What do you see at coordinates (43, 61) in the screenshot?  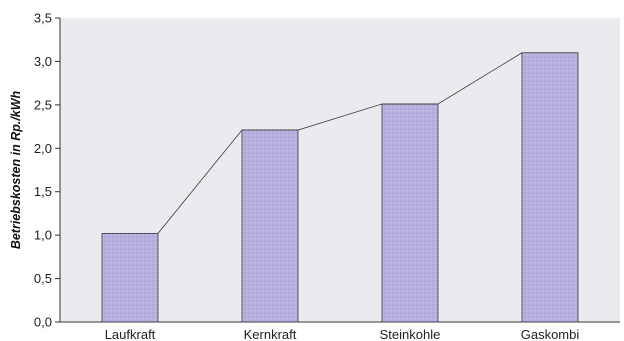 I see `y-tick-label: 3,0` at bounding box center [43, 61].